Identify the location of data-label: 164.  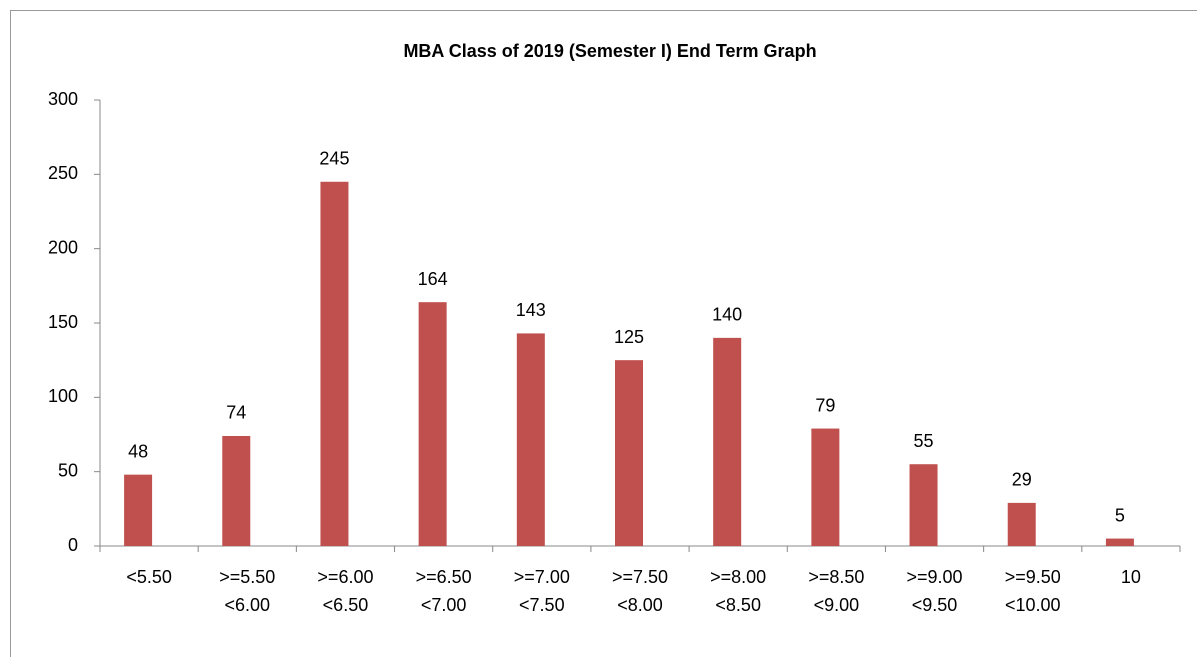
(433, 279).